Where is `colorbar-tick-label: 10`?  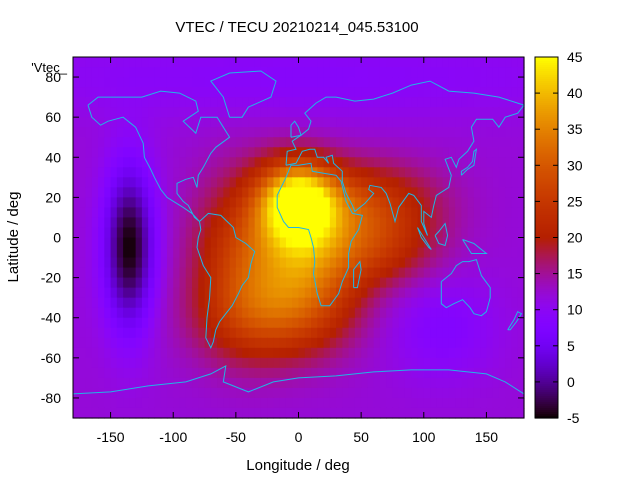
colorbar-tick-label: 10 is located at coordinates (575, 310).